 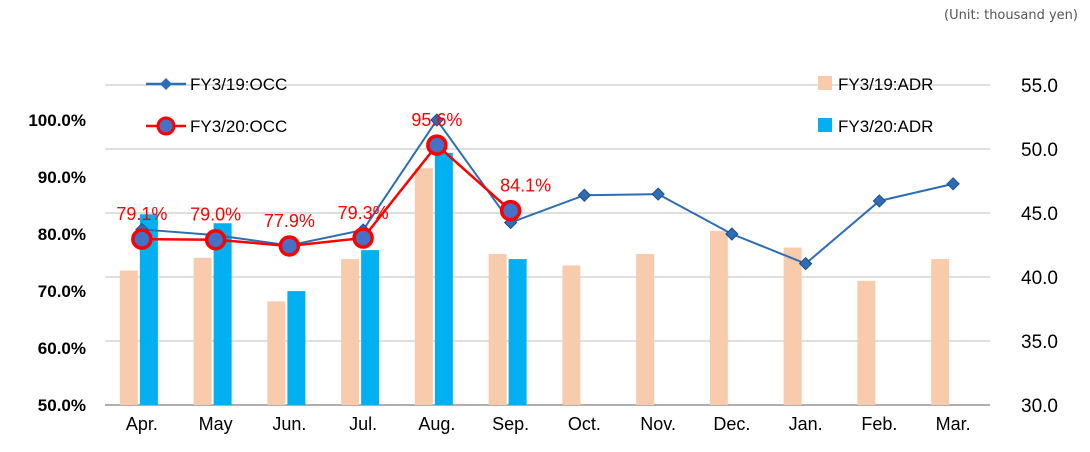 I want to click on data-label: 79.1%, so click(x=141, y=214).